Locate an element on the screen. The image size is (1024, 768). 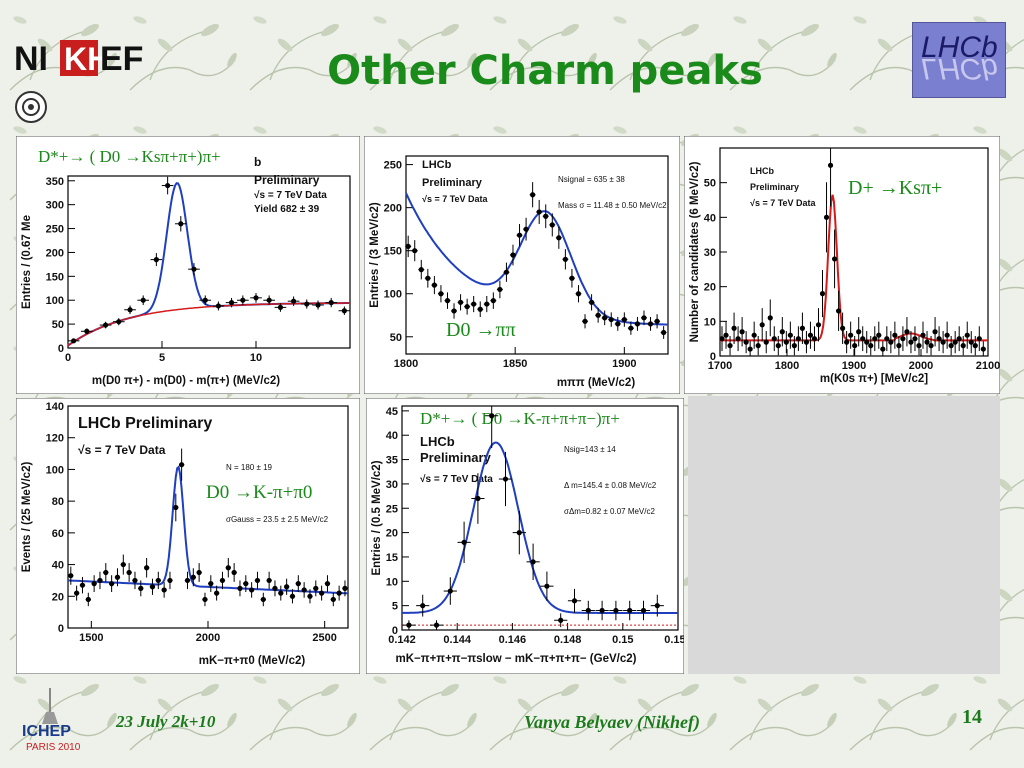
x-tick-label: 0.148 is located at coordinates (568, 640).